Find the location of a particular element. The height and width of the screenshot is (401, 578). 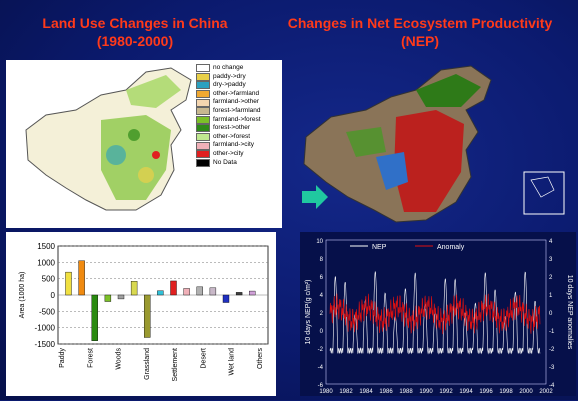

bar-category-label: Others is located at coordinates (260, 359).